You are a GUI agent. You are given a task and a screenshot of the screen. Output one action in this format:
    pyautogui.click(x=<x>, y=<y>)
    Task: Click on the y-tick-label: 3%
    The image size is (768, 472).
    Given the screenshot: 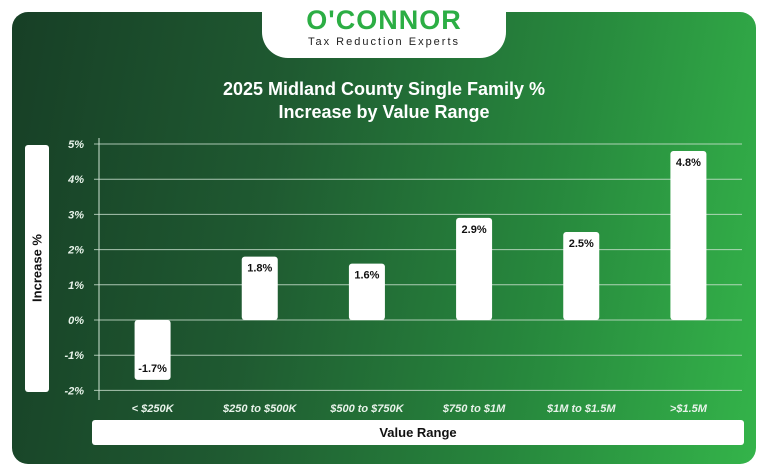 What is the action you would take?
    pyautogui.click(x=76, y=215)
    